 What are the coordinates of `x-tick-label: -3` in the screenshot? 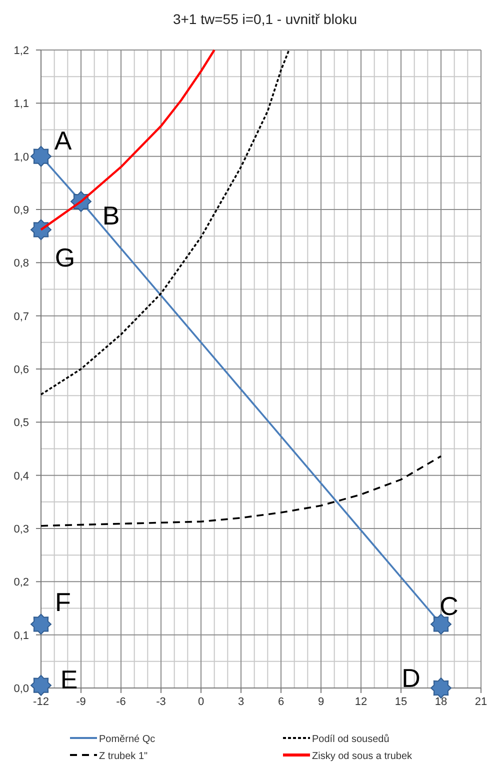 It's located at (161, 702).